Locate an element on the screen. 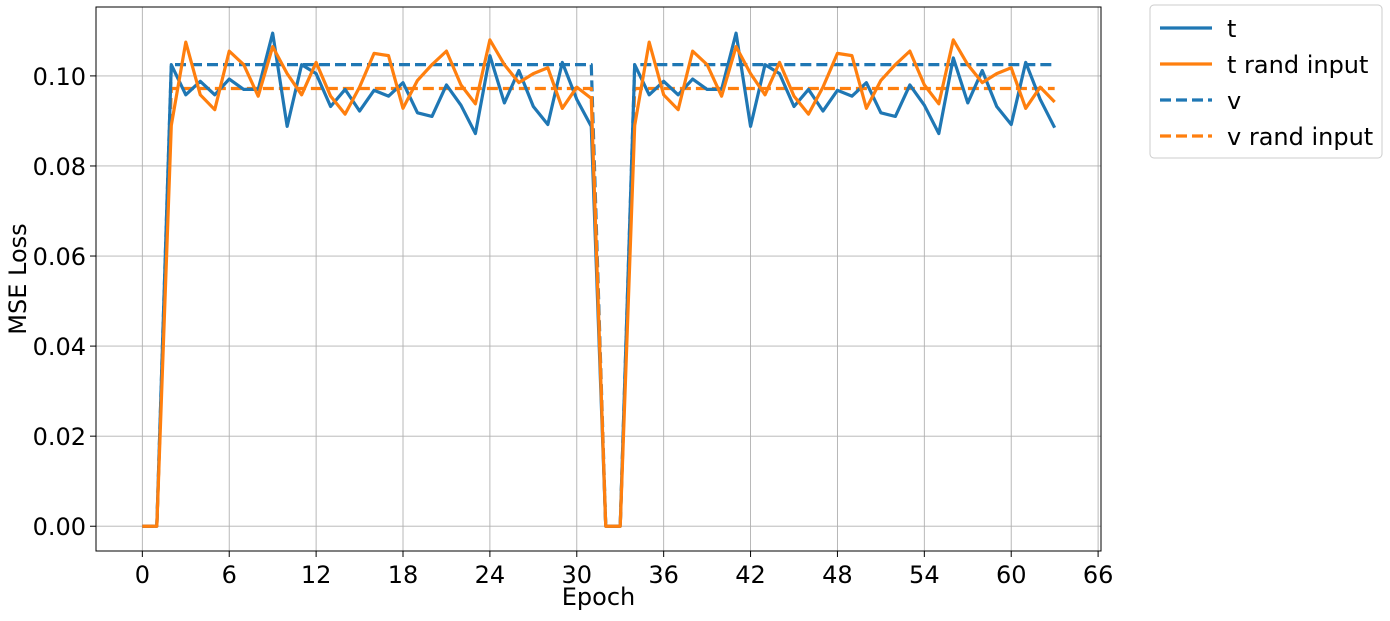 This screenshot has width=1390, height=621. x-tick-label: 60 is located at coordinates (1011, 575).